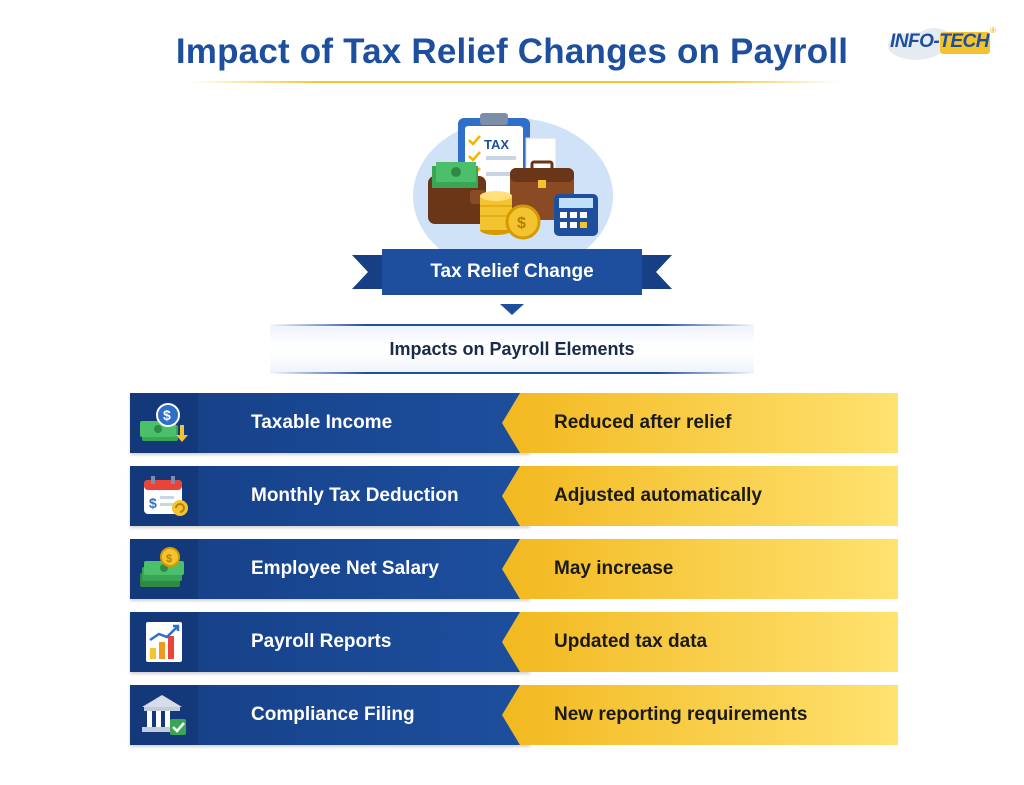  What do you see at coordinates (355, 495) in the screenshot?
I see `row-label: Monthly Tax Deduction` at bounding box center [355, 495].